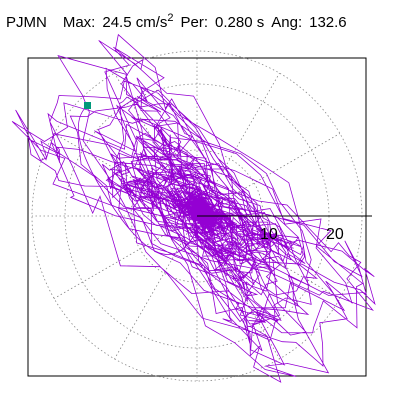 This screenshot has width=400, height=400. I want to click on ang-label: Ang:, so click(287, 22).